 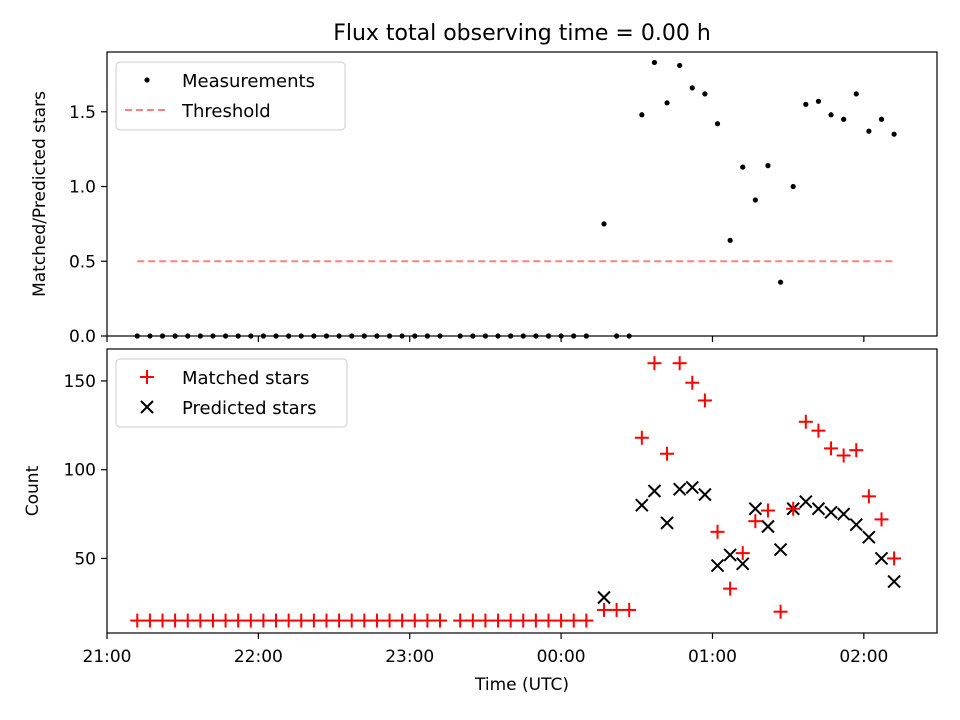 What do you see at coordinates (863, 657) in the screenshot?
I see `count-x-tick-label: 02:00` at bounding box center [863, 657].